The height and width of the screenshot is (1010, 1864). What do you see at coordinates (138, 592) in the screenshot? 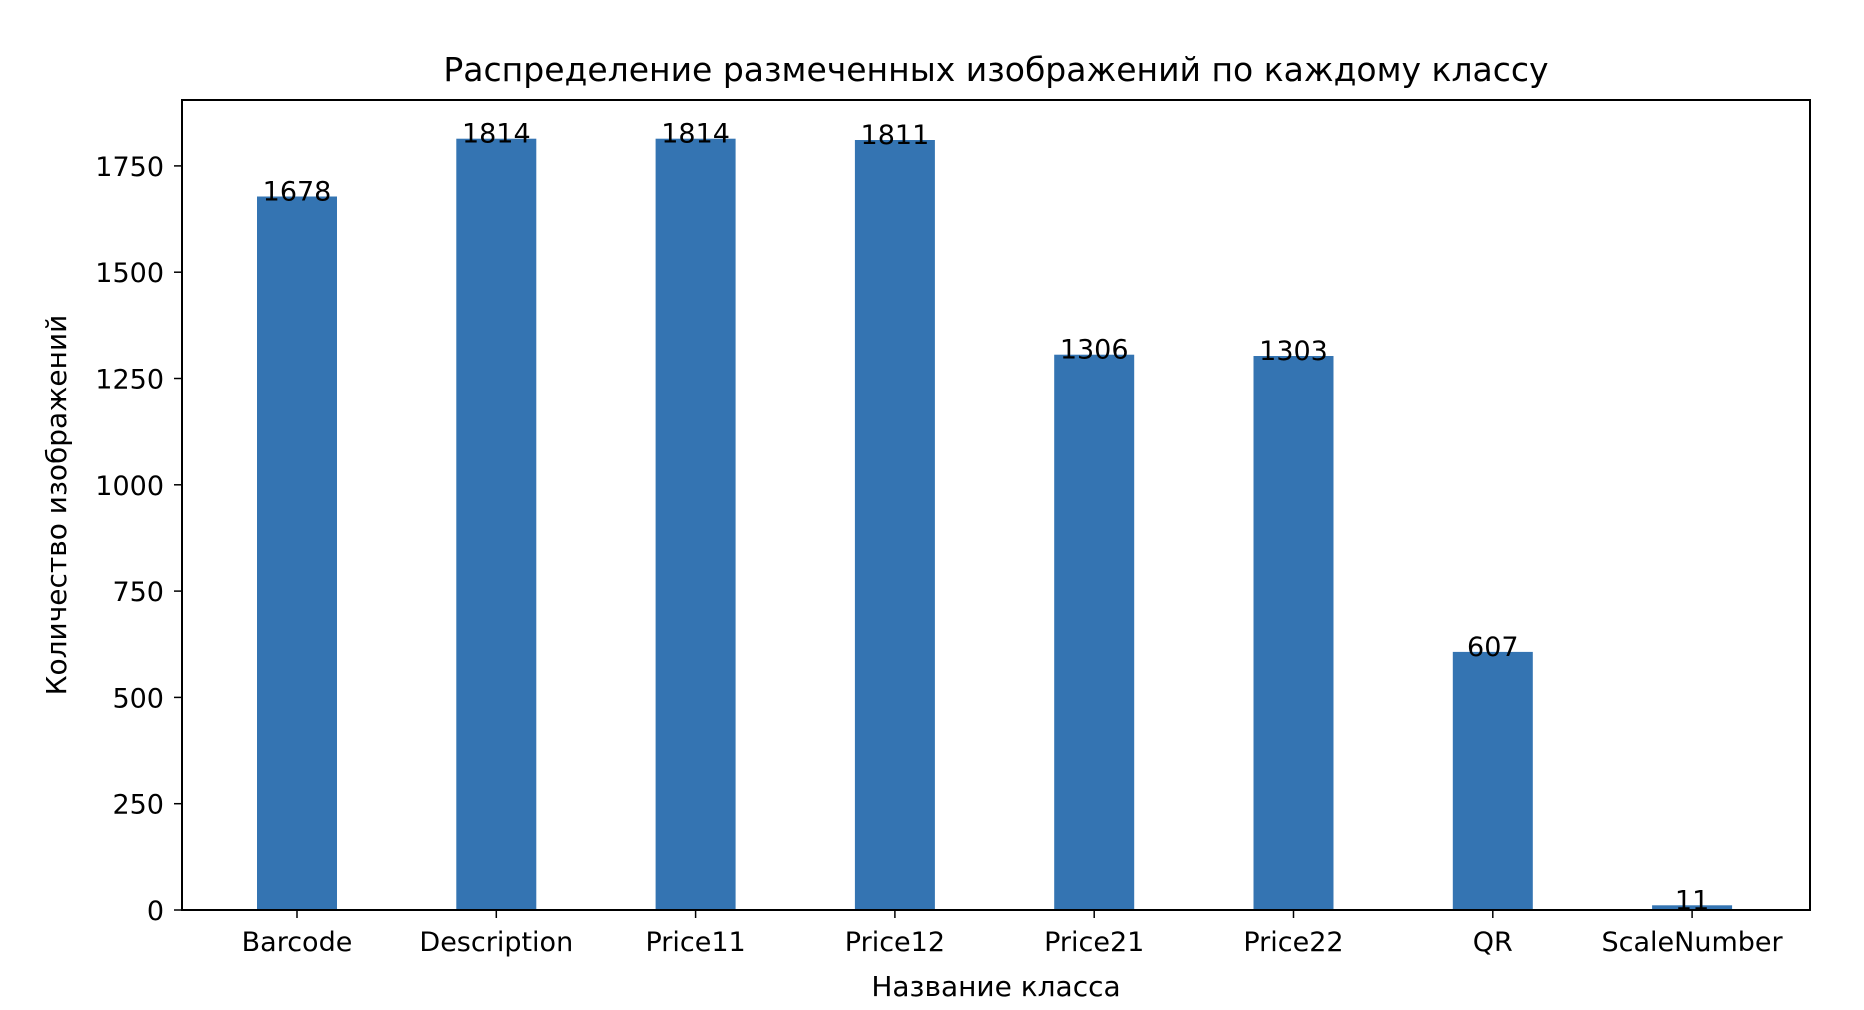
I see `y-tick-label: 750` at bounding box center [138, 592].